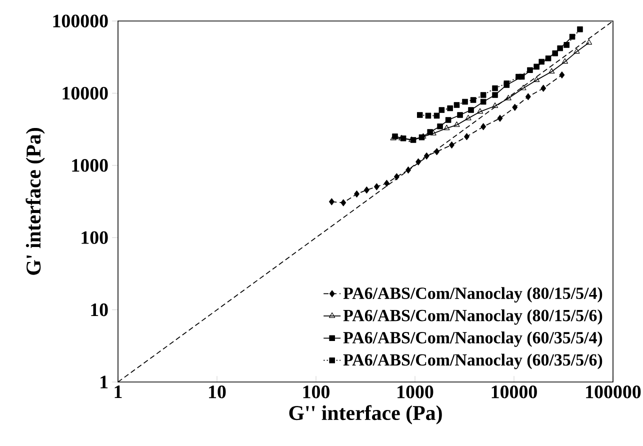 The image size is (643, 446). What do you see at coordinates (613, 392) in the screenshot?
I see `x-tick-label: 100000` at bounding box center [613, 392].